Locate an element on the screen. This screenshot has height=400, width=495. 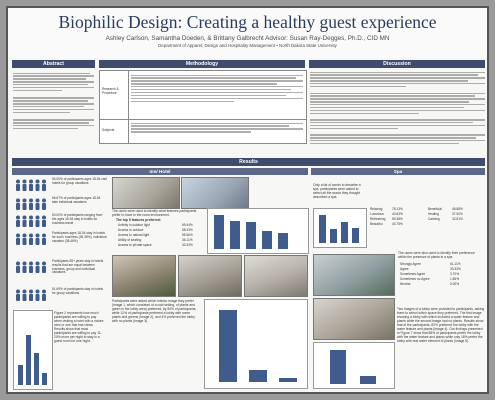
spa-word-item: Luxurious 40.63% is located at coordinates (389, 214).